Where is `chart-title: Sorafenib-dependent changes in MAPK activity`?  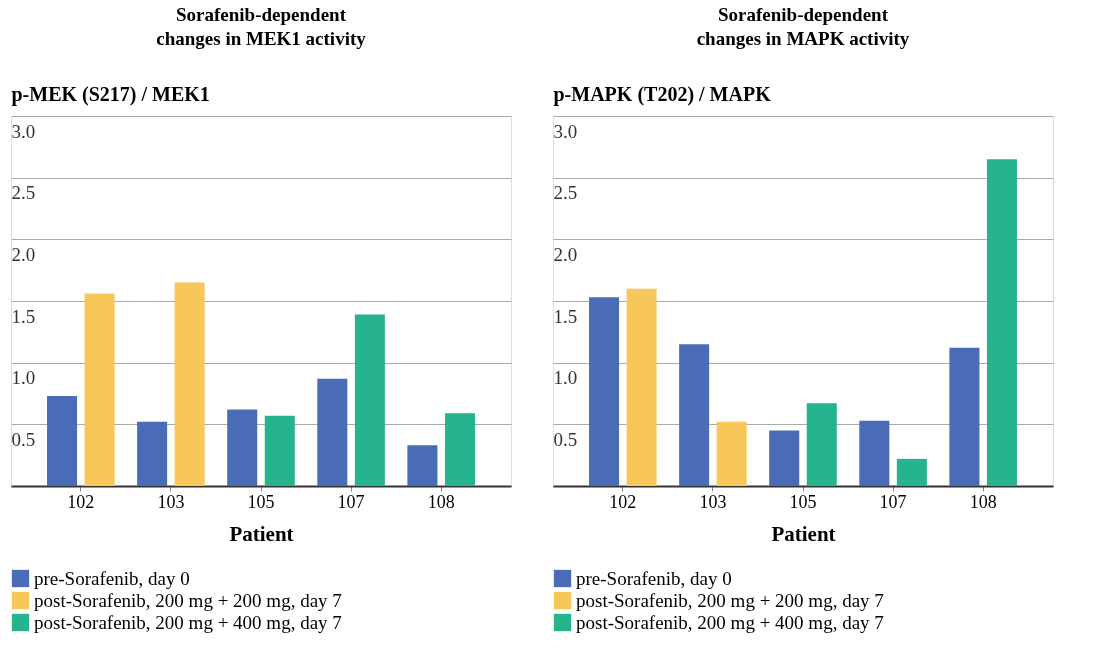
chart-title: Sorafenib-dependent changes in MAPK activity is located at coordinates (803, 26).